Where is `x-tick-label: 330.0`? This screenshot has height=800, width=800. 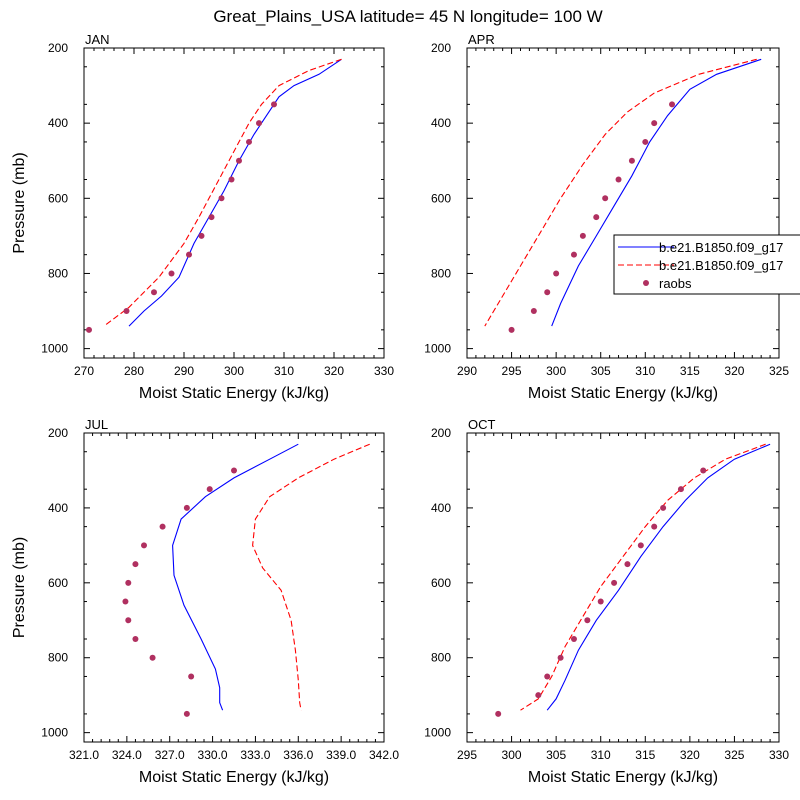
x-tick-label: 330.0 is located at coordinates (213, 755).